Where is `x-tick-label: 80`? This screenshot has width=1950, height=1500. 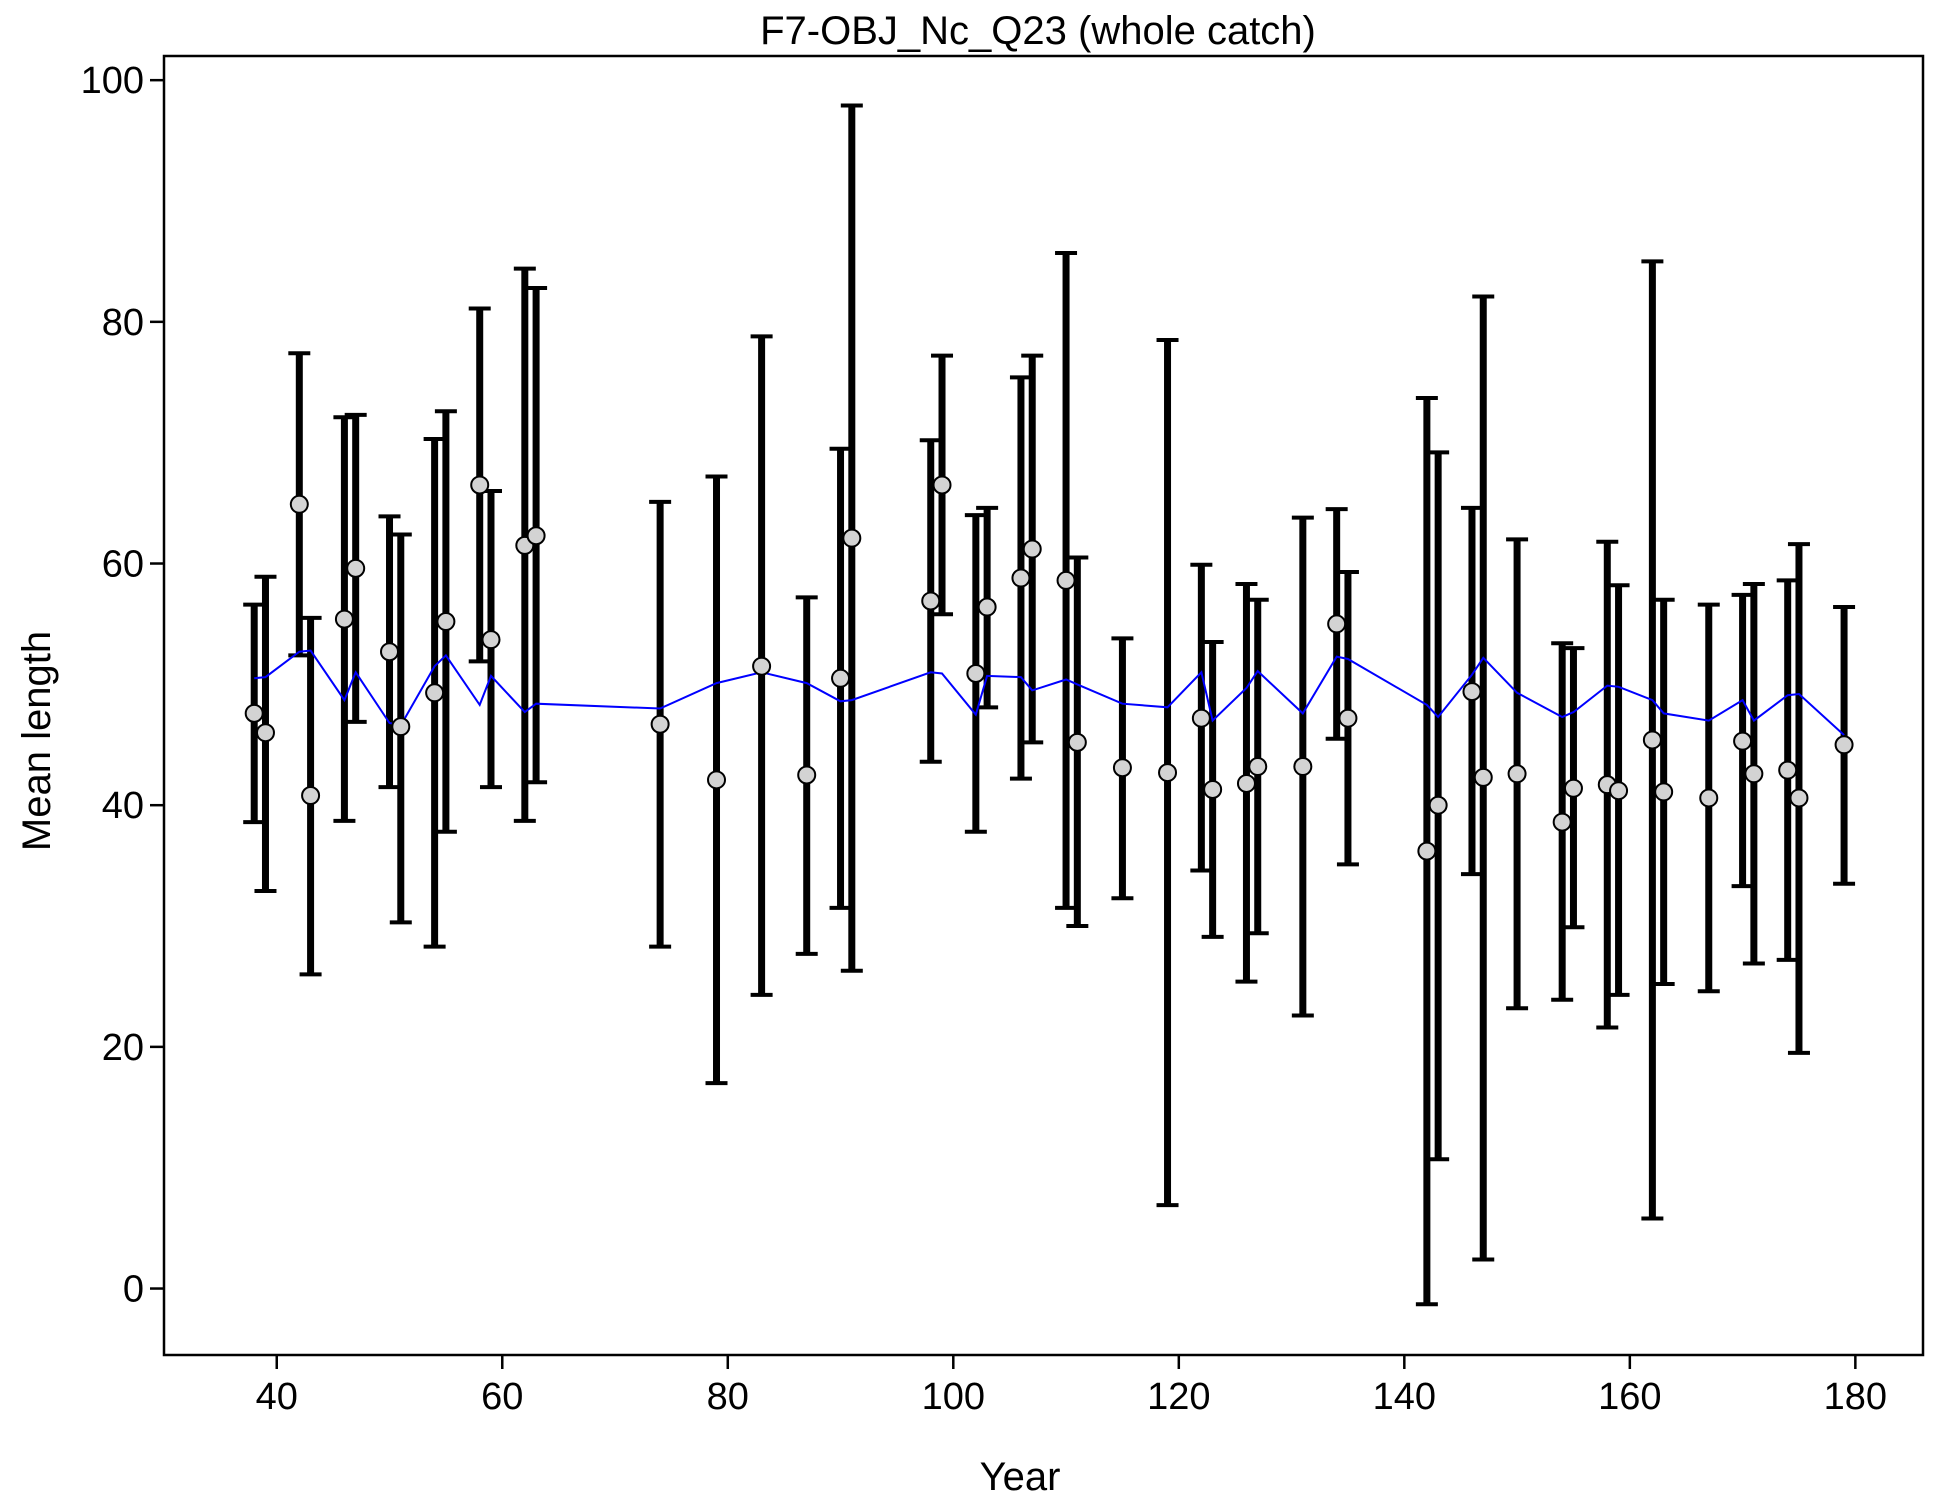
x-tick-label: 80 is located at coordinates (728, 1397).